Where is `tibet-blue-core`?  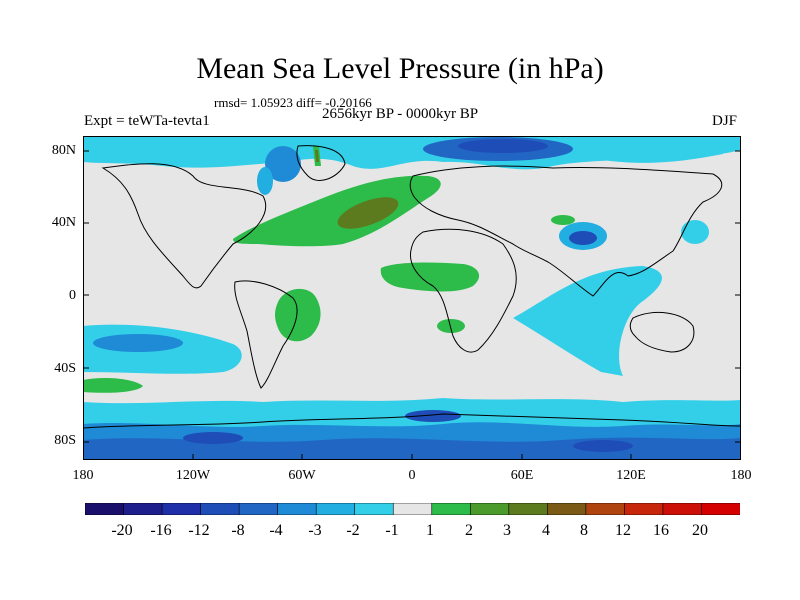 tibet-blue-core is located at coordinates (583, 238).